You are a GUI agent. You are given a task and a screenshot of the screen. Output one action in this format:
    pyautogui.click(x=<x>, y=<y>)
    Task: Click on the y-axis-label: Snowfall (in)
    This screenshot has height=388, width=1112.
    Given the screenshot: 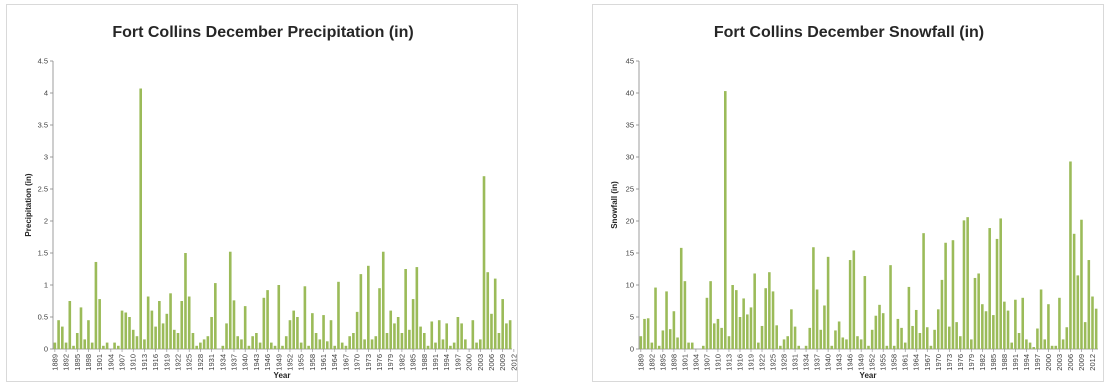 What is the action you would take?
    pyautogui.click(x=614, y=205)
    